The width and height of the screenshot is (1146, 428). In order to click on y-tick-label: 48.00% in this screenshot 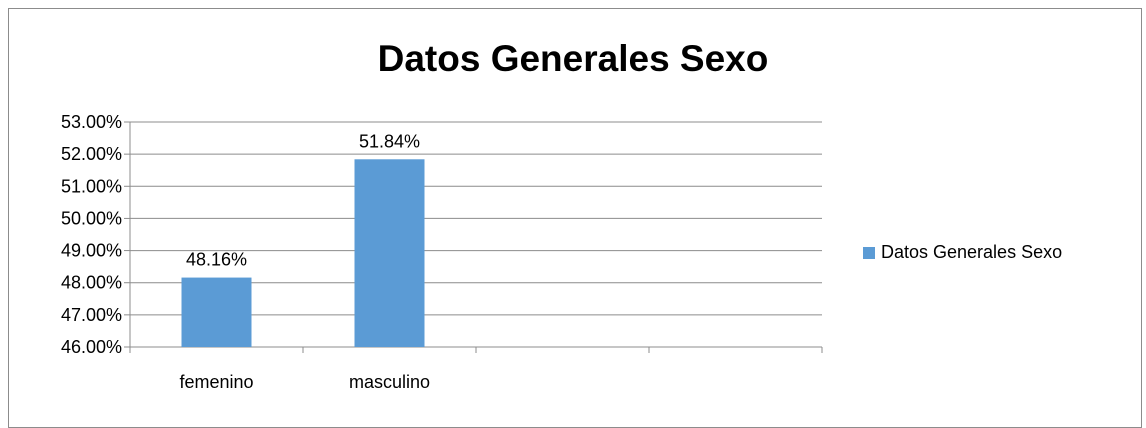, I will do `click(91, 283)`.